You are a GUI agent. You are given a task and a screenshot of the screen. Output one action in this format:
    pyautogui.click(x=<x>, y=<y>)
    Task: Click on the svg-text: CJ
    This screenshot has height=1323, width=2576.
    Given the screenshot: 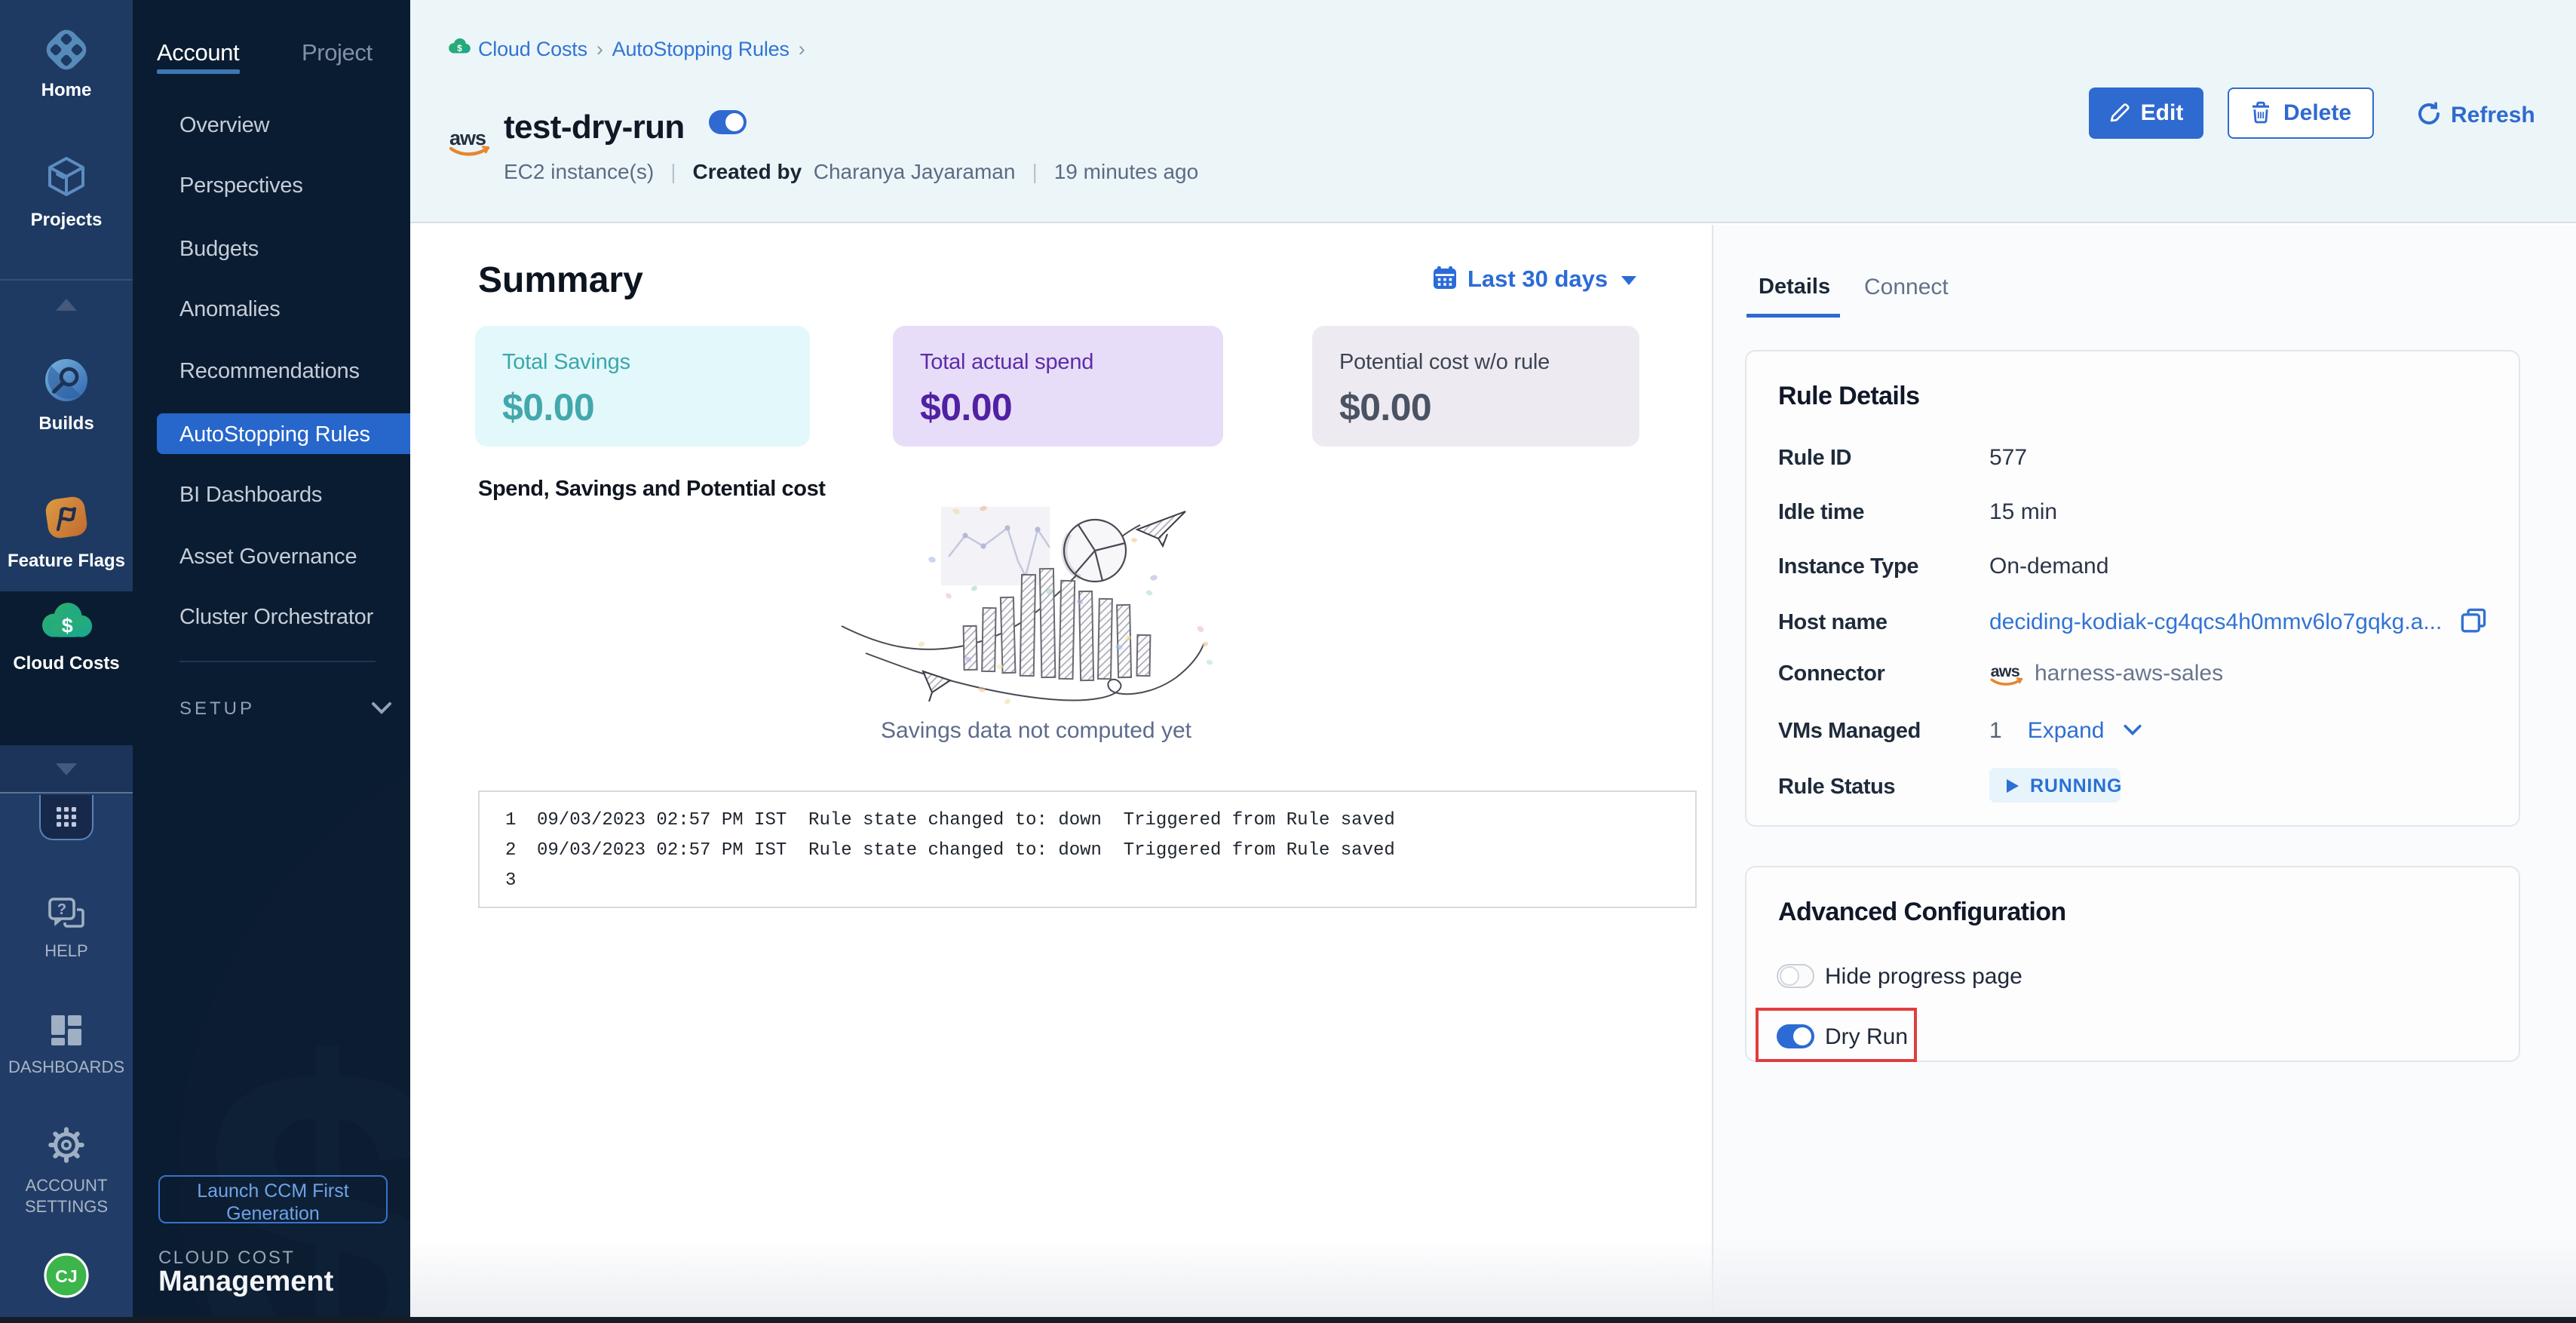 What is the action you would take?
    pyautogui.click(x=66, y=1276)
    